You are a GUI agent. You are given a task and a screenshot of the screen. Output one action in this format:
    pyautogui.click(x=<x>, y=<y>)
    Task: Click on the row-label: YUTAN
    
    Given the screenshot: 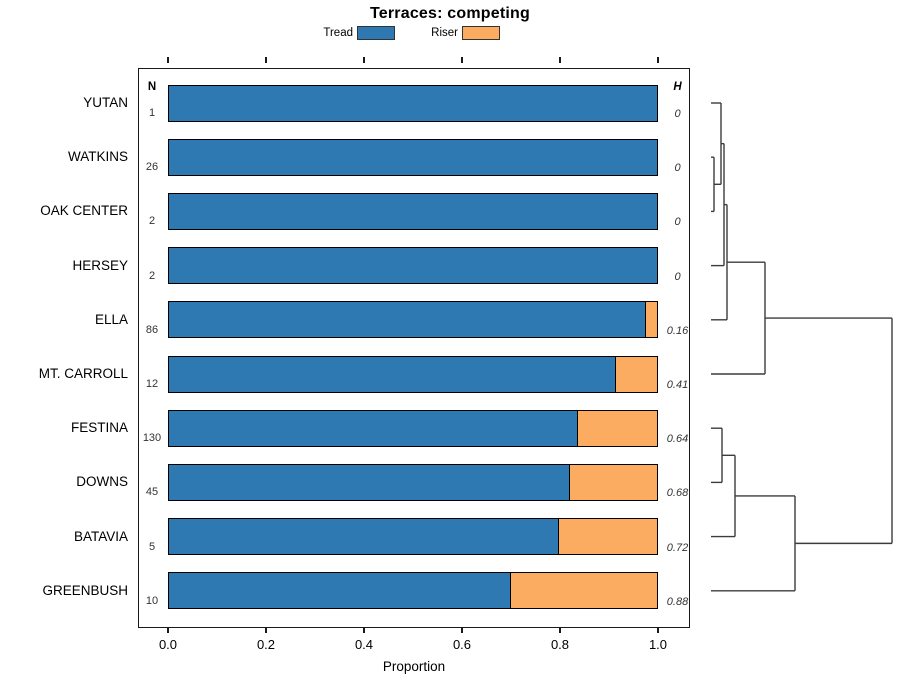 What is the action you would take?
    pyautogui.click(x=105, y=102)
    